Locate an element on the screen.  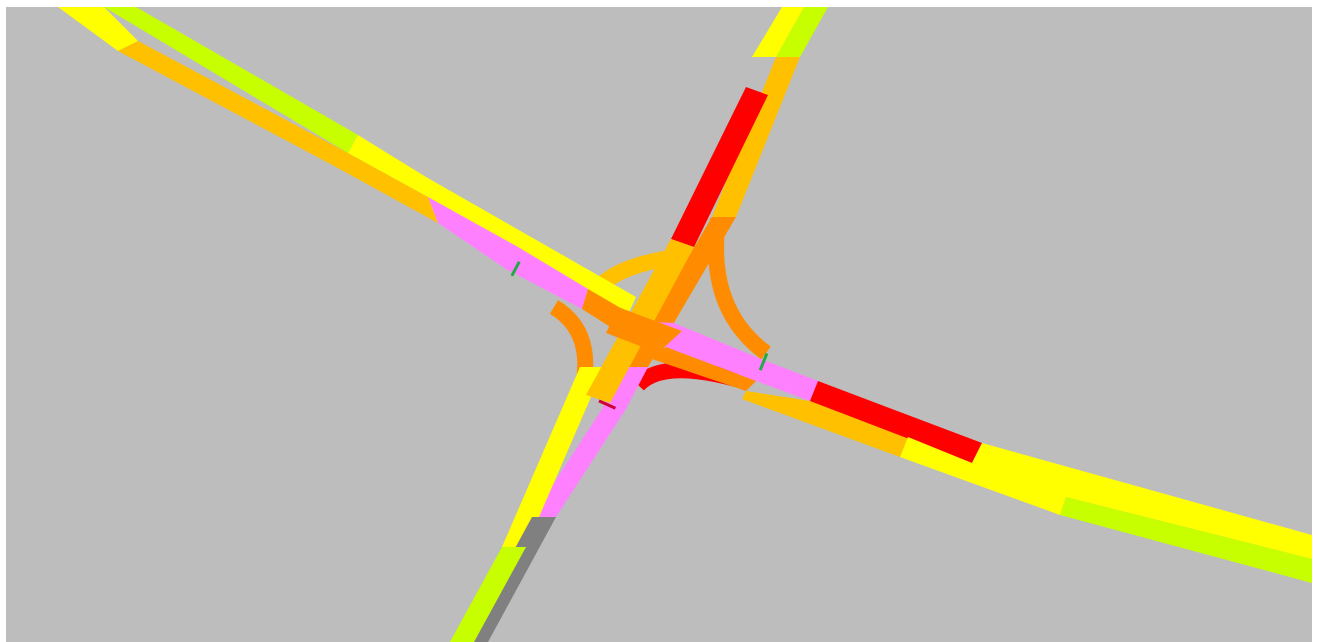
road-south-approach is located at coordinates (549, 504).